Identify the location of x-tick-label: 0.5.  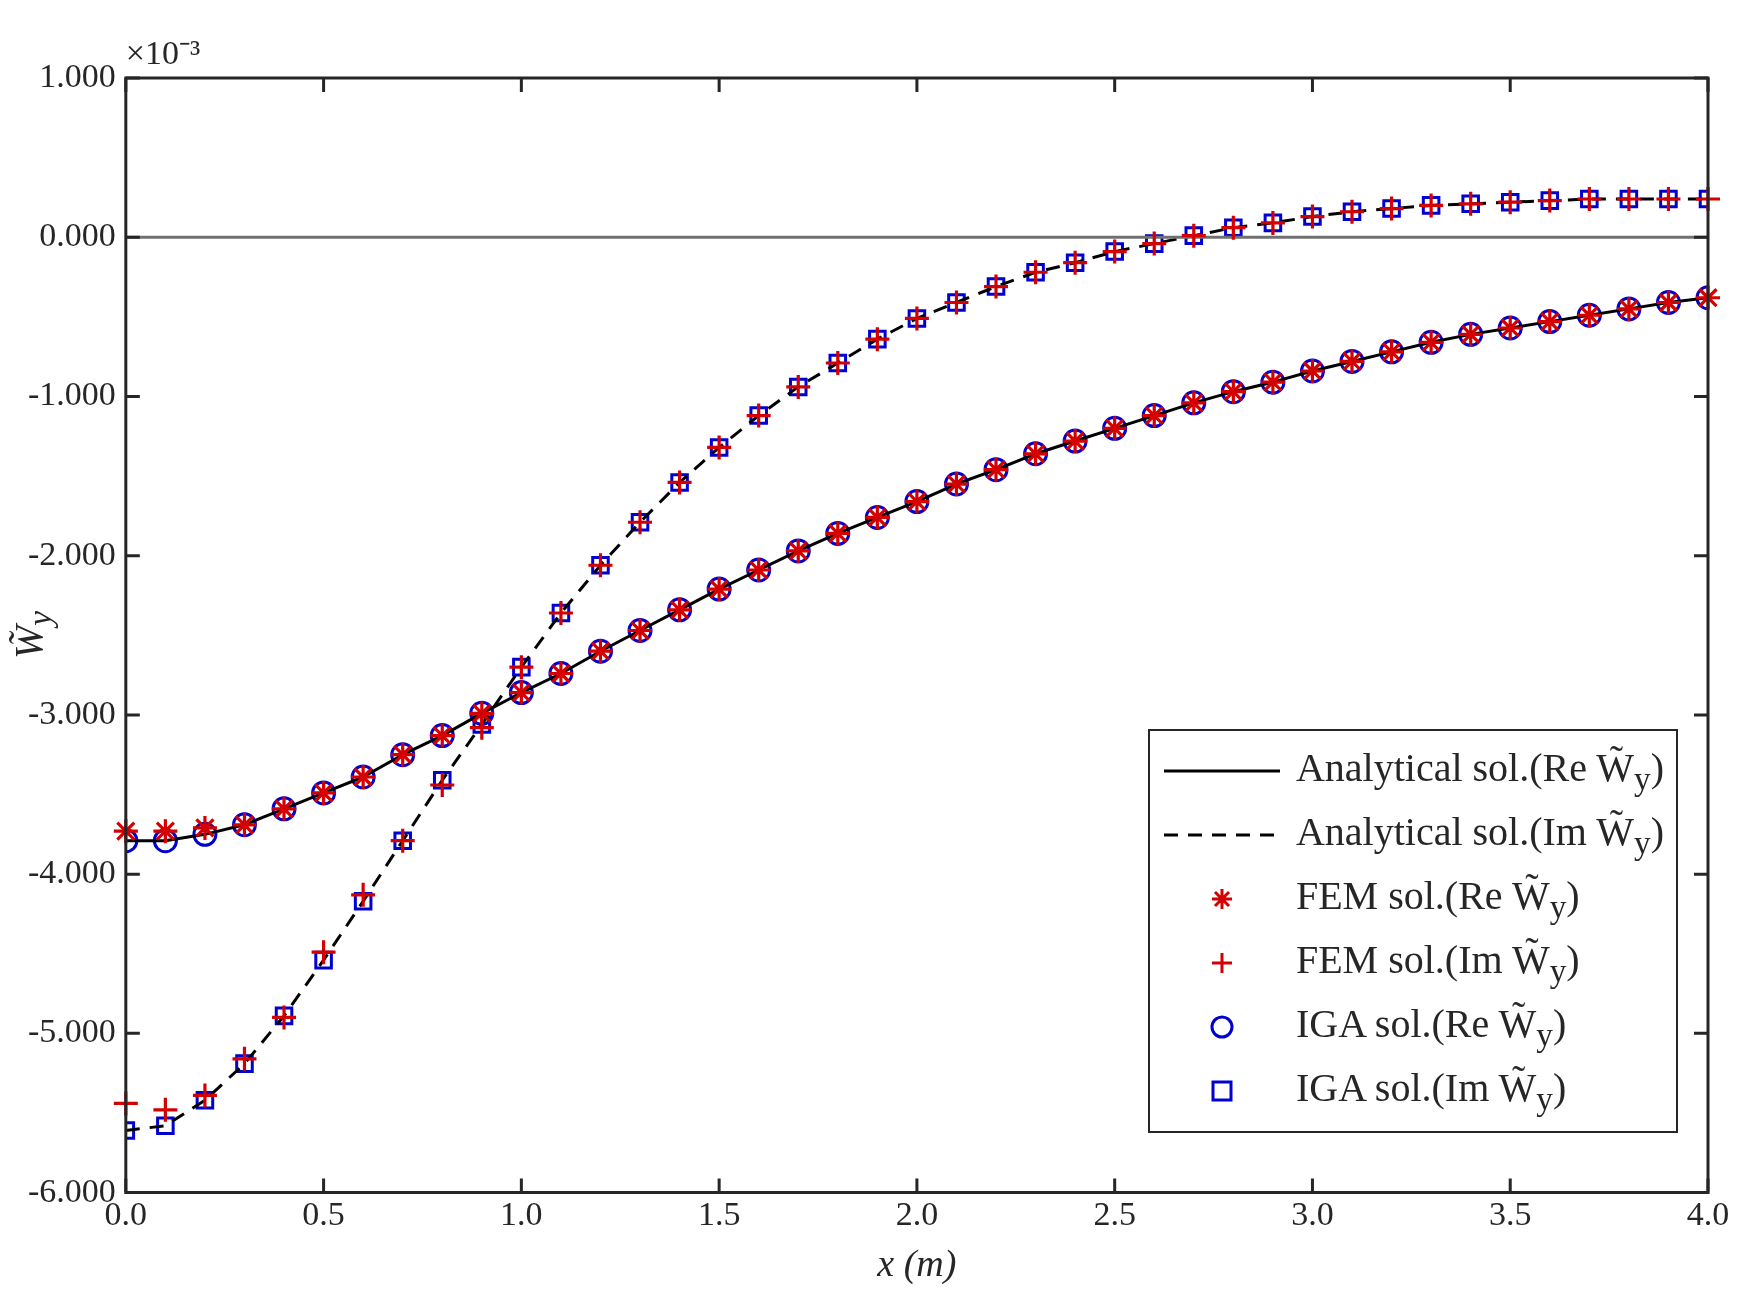
(323, 1213).